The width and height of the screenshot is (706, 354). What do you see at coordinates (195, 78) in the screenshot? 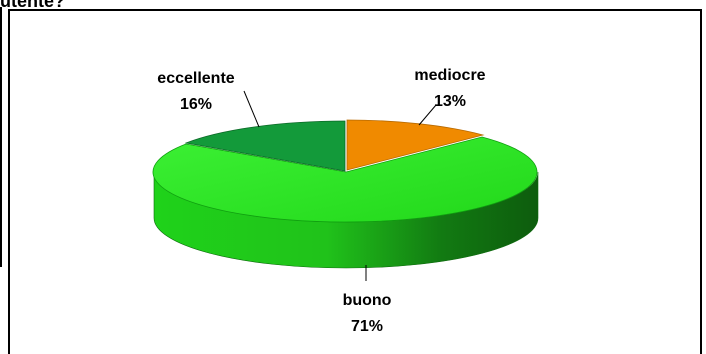
I see `label-eccellente-name: eccellente` at bounding box center [195, 78].